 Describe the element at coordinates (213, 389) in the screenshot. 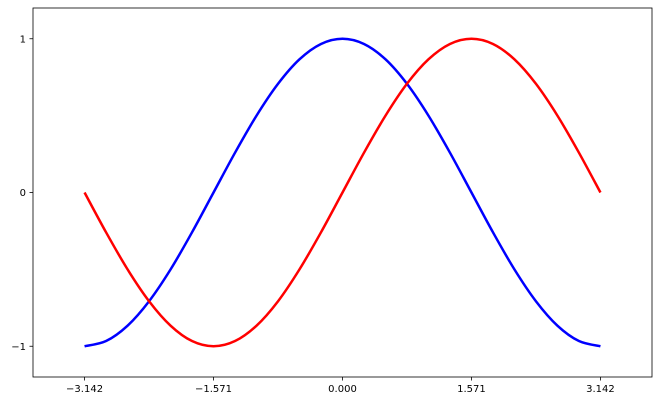

I see `x-tick-label: −1.571` at that location.